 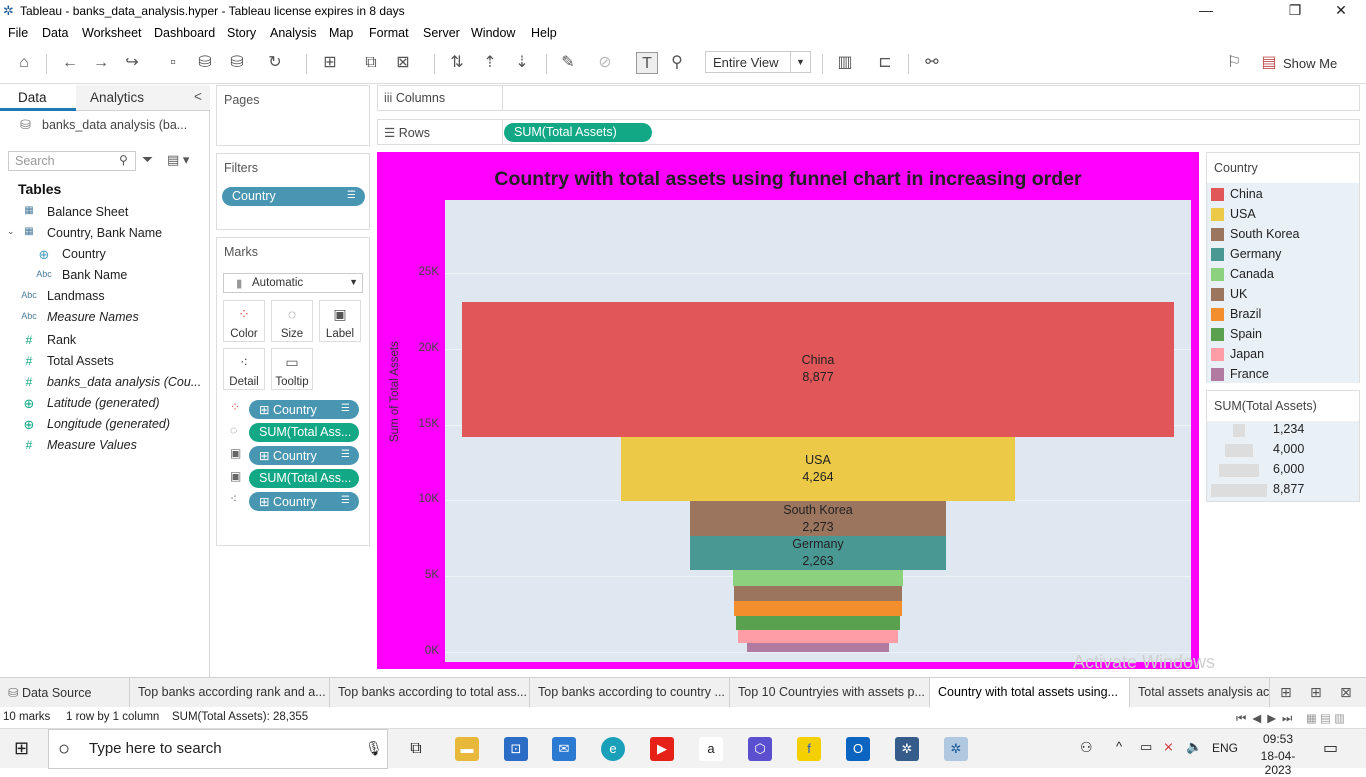 What do you see at coordinates (275, 62) in the screenshot?
I see `refresh-icon: ↻` at bounding box center [275, 62].